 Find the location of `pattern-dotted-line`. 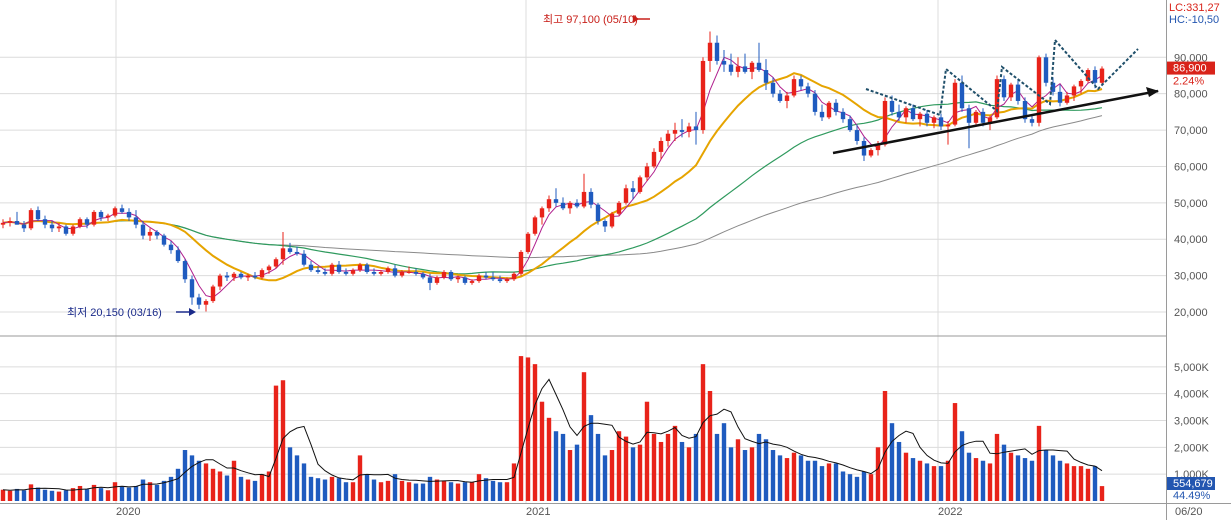

pattern-dotted-line is located at coordinates (1002, 77).